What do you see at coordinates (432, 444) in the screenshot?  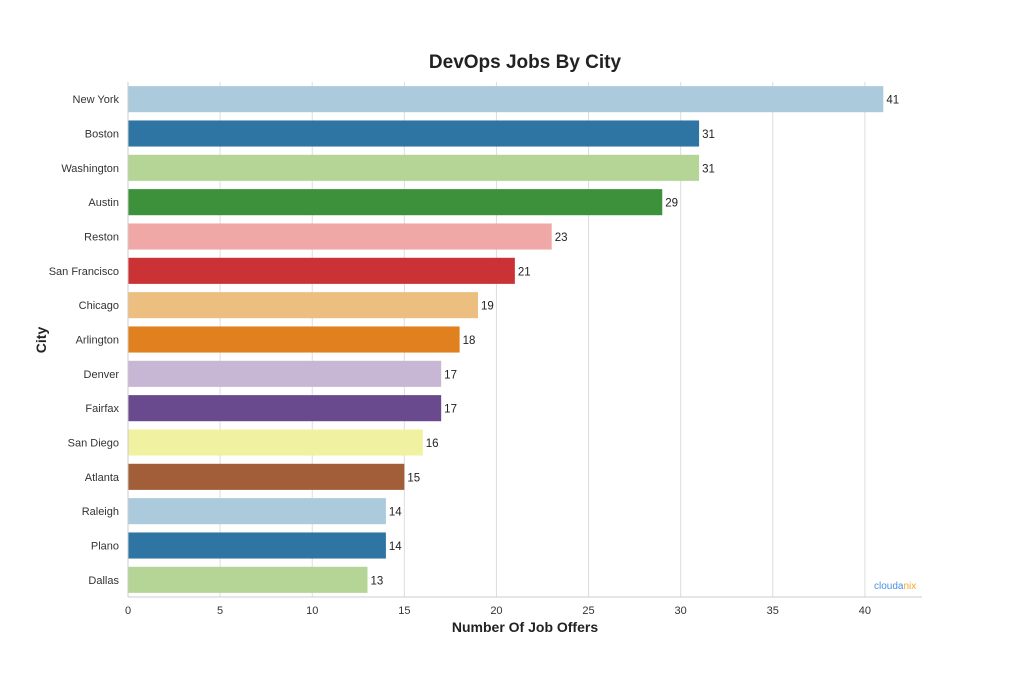 I see `data-label: 16` at bounding box center [432, 444].